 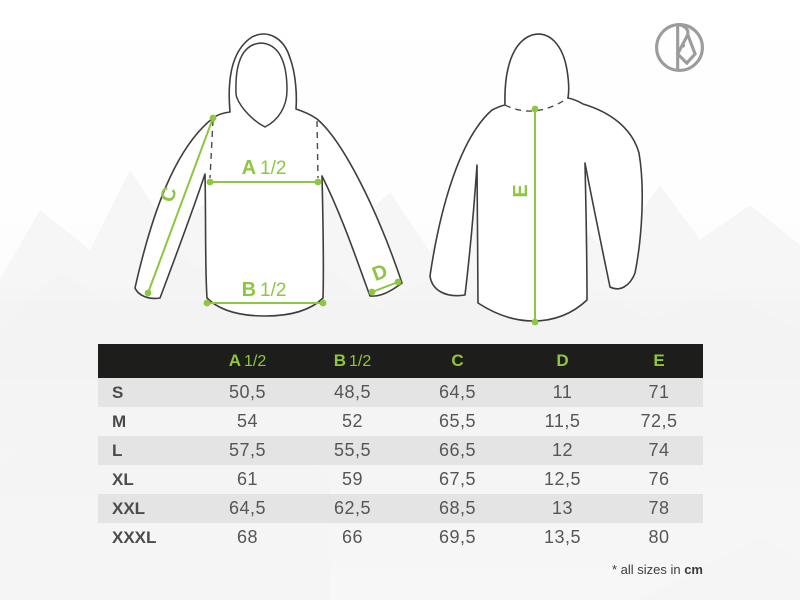 I want to click on table-row-l: L 57,5 55,5 66,5 12 74, so click(x=400, y=450).